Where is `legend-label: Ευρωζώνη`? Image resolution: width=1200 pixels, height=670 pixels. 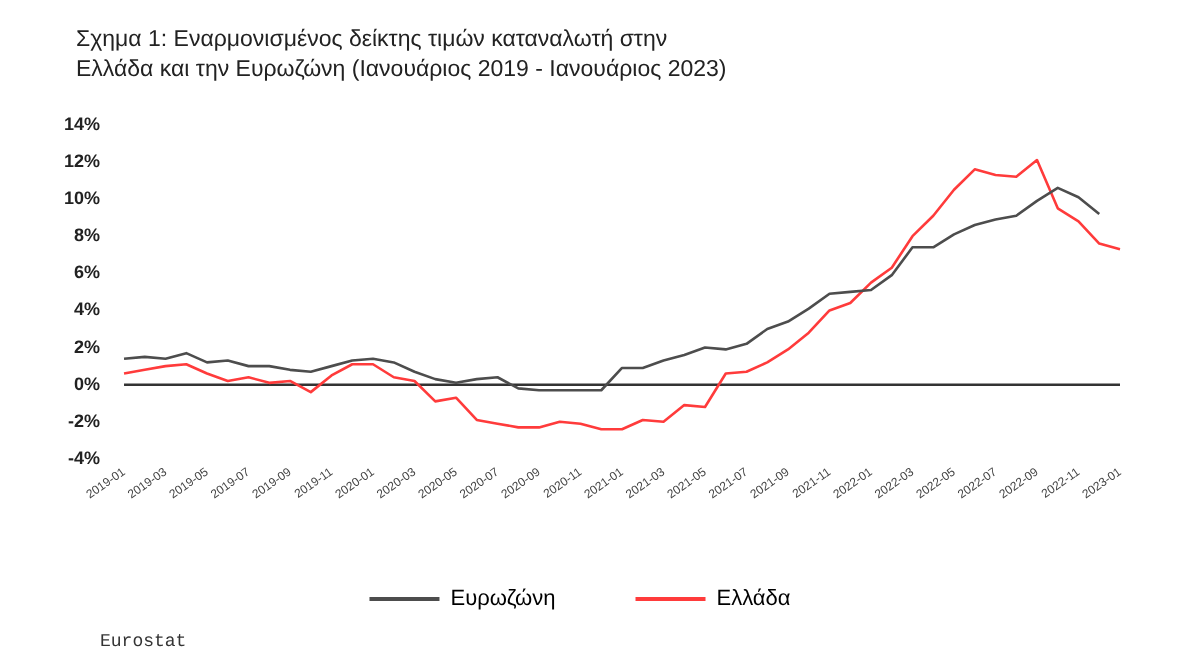 legend-label: Ευρωζώνη is located at coordinates (503, 599).